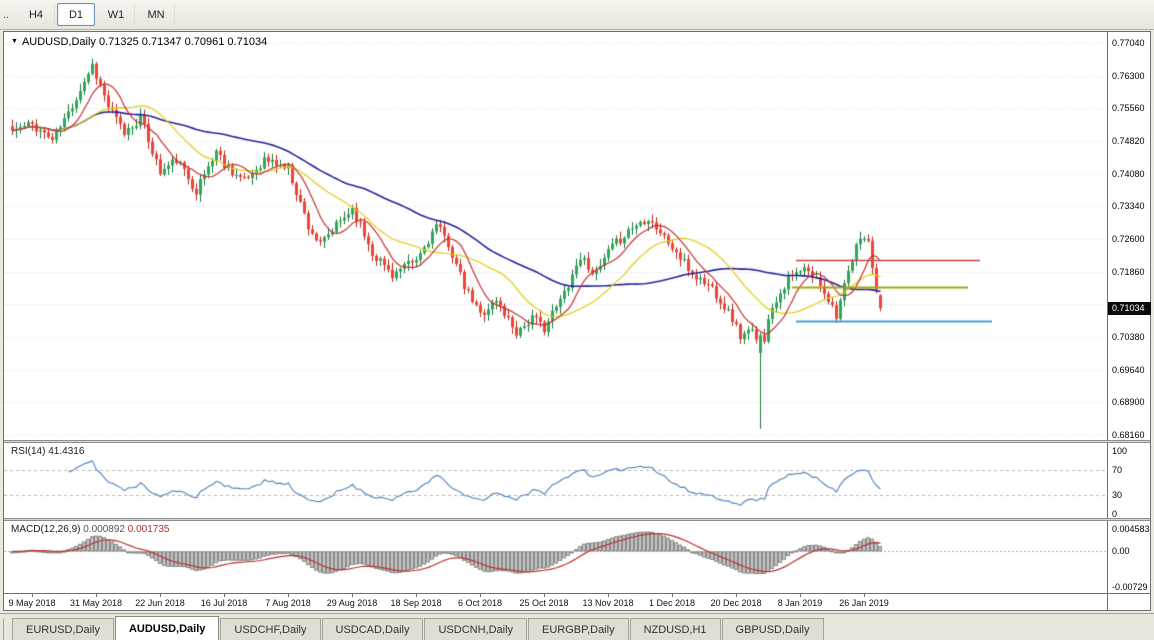 Image resolution: width=1154 pixels, height=640 pixels. What do you see at coordinates (1131, 529) in the screenshot?
I see `macd-tick-label: 0.004583` at bounding box center [1131, 529].